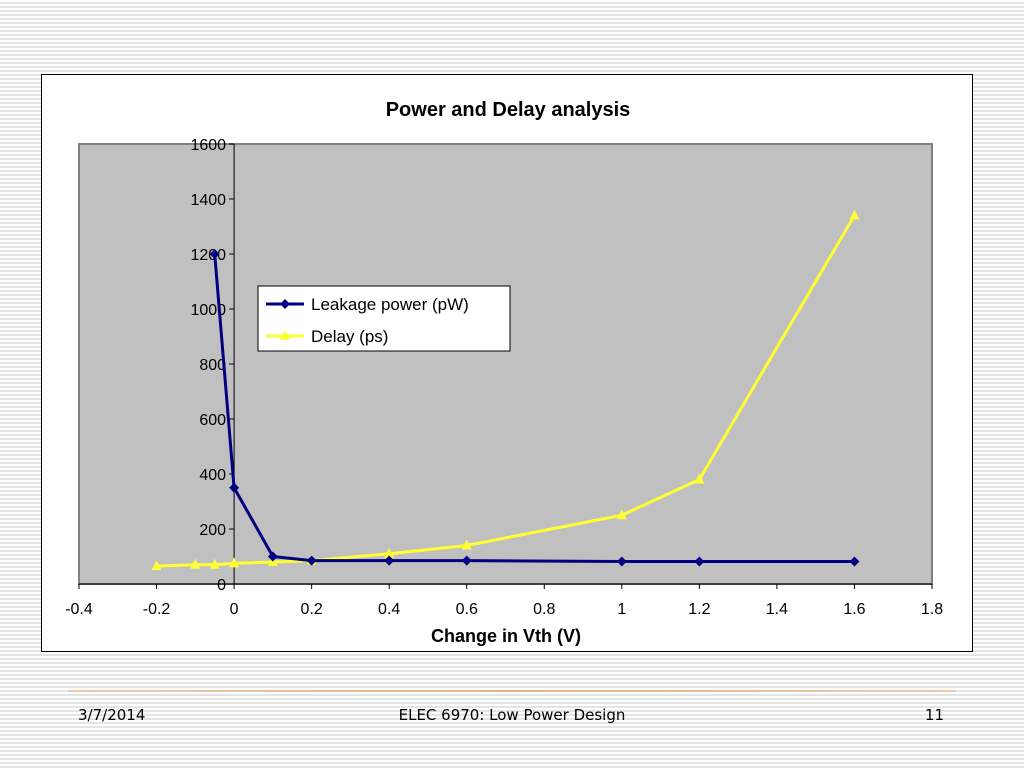  Describe the element at coordinates (699, 609) in the screenshot. I see `x-tick-label: 1.2` at that location.